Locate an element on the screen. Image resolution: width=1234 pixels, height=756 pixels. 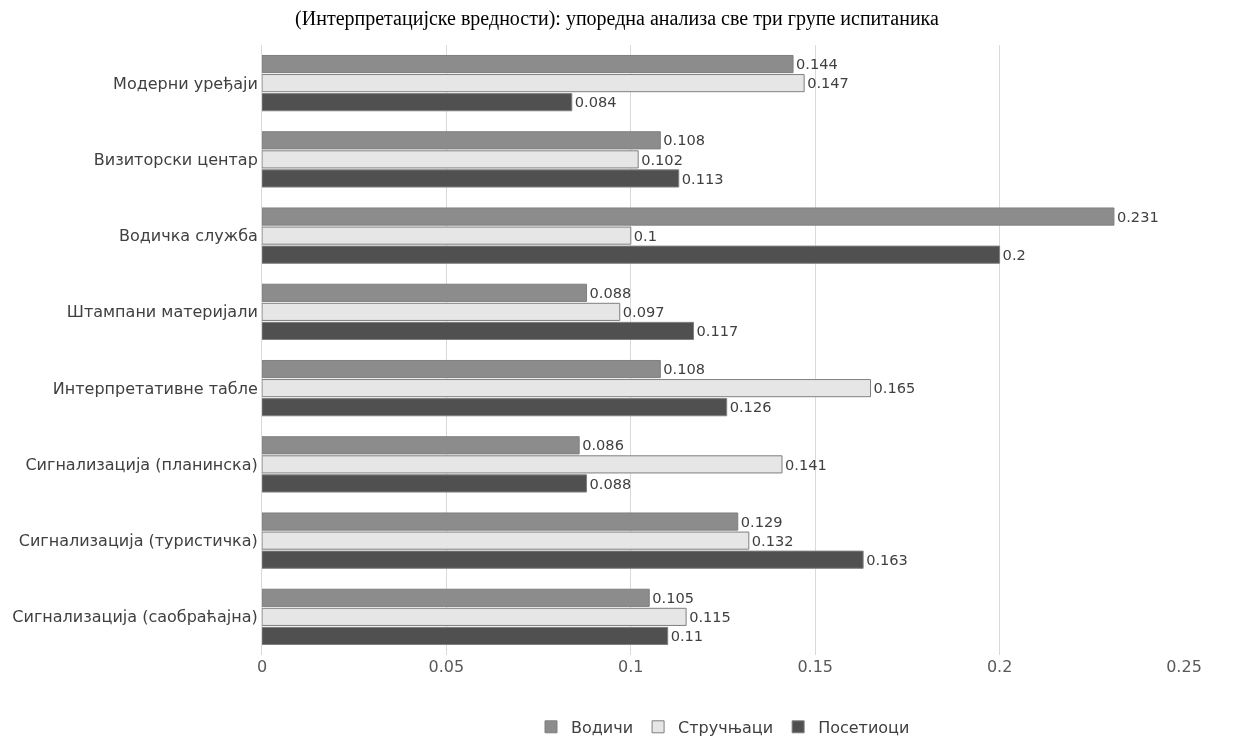
data-label: 0.105 is located at coordinates (673, 597).